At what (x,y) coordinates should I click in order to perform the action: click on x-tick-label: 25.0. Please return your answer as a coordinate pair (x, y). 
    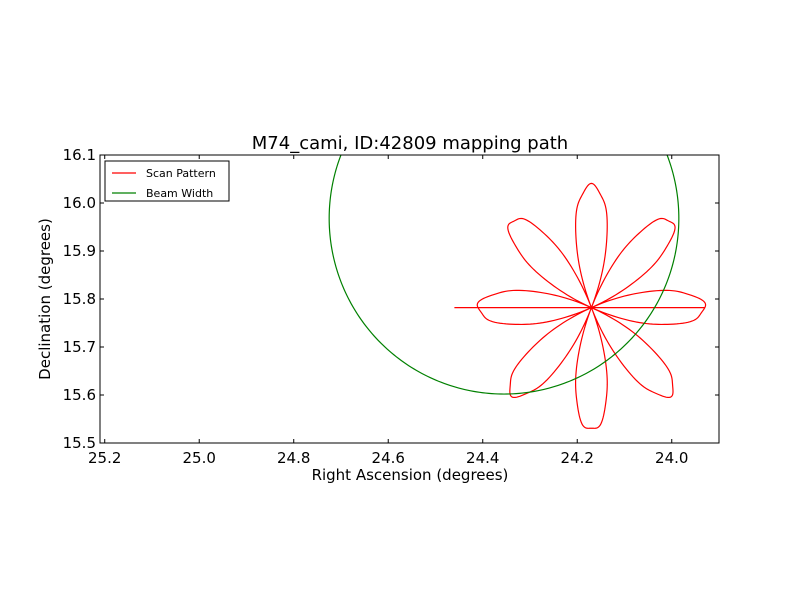
    Looking at the image, I should click on (199, 458).